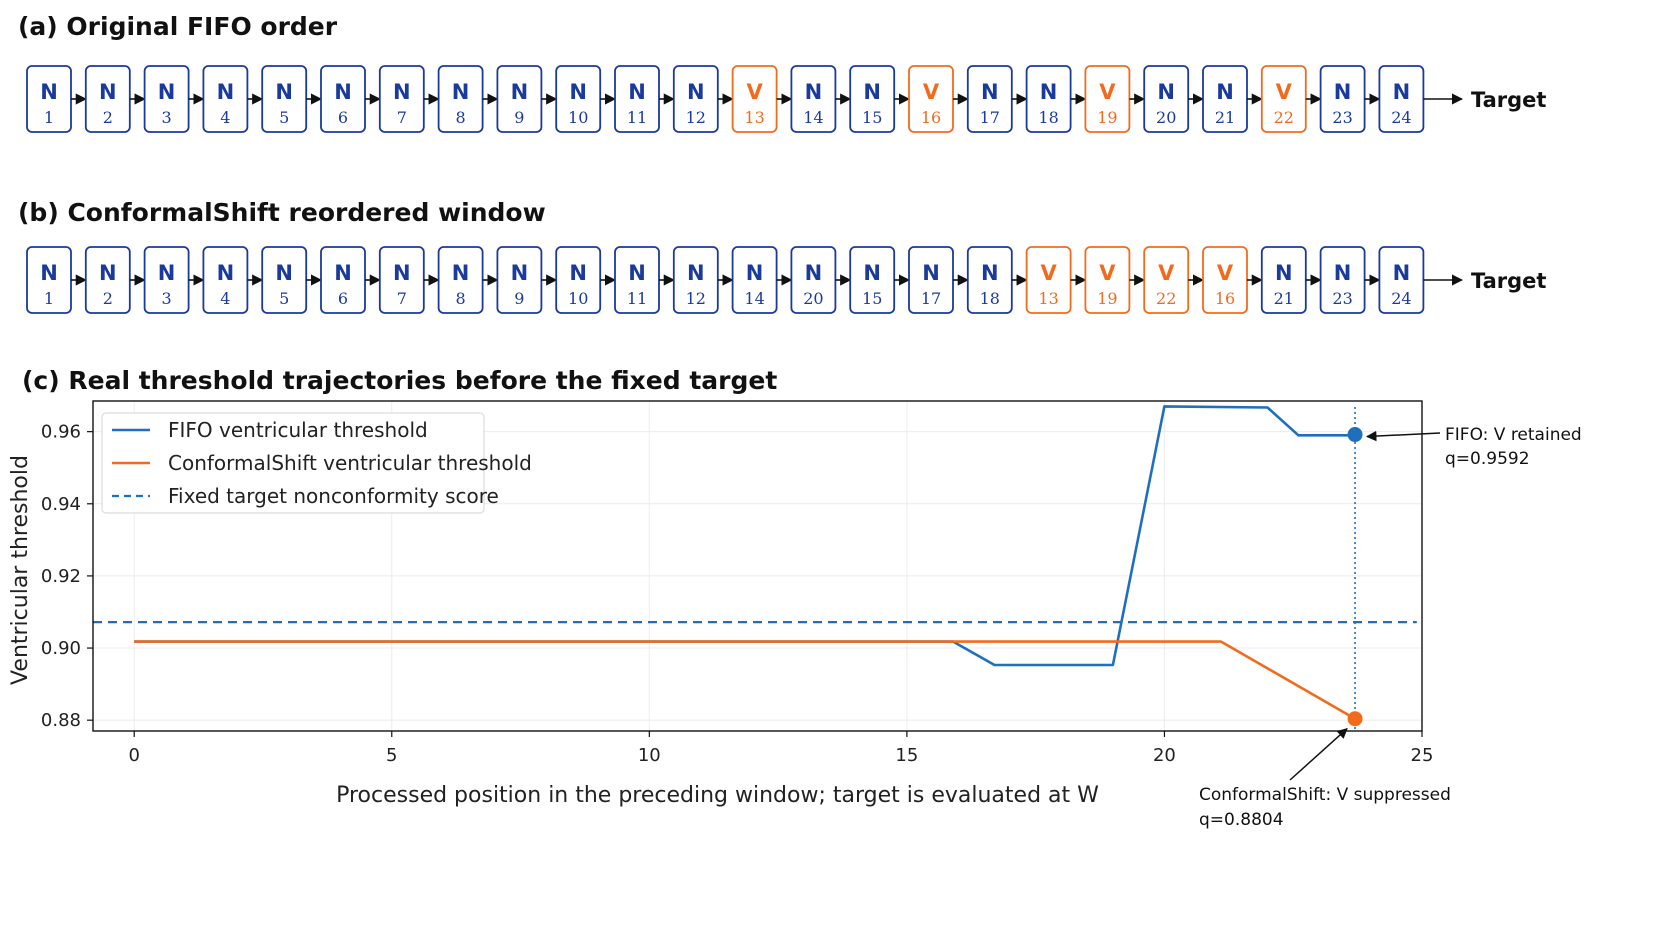  I want to click on sequence-box-22: N 21, so click(1283, 280).